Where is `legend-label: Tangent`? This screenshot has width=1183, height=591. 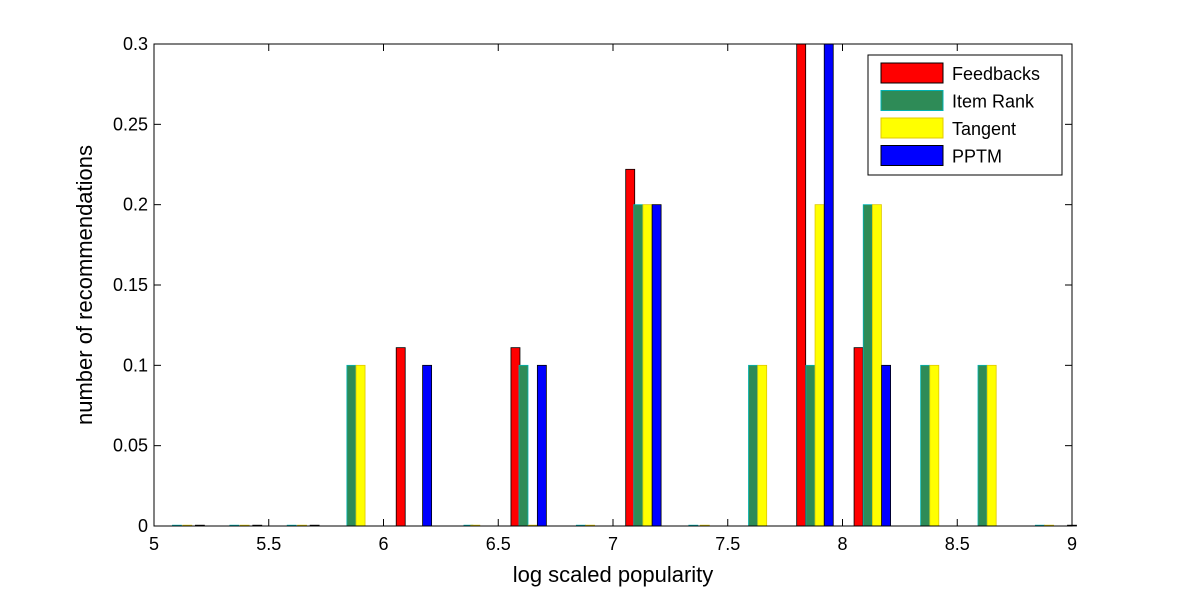
legend-label: Tangent is located at coordinates (984, 129).